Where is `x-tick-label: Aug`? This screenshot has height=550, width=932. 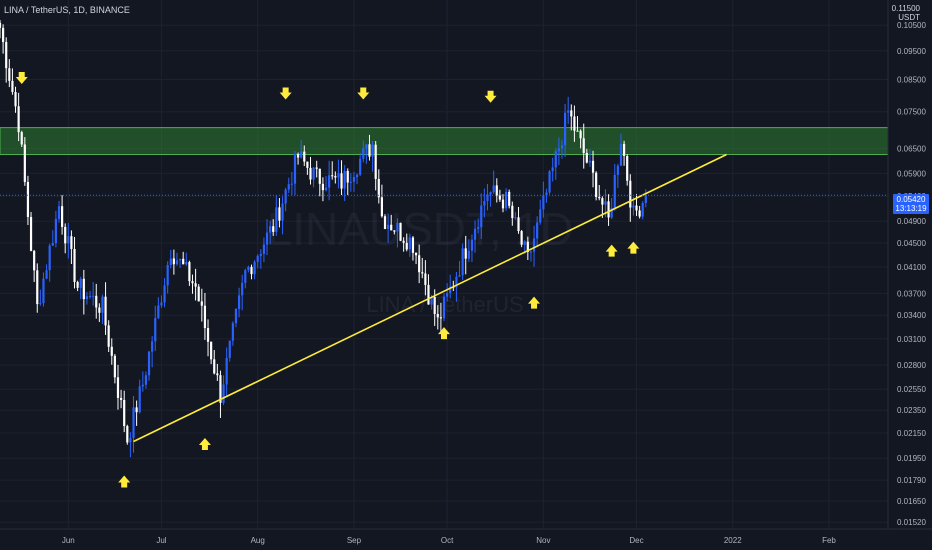
x-tick-label: Aug is located at coordinates (258, 540).